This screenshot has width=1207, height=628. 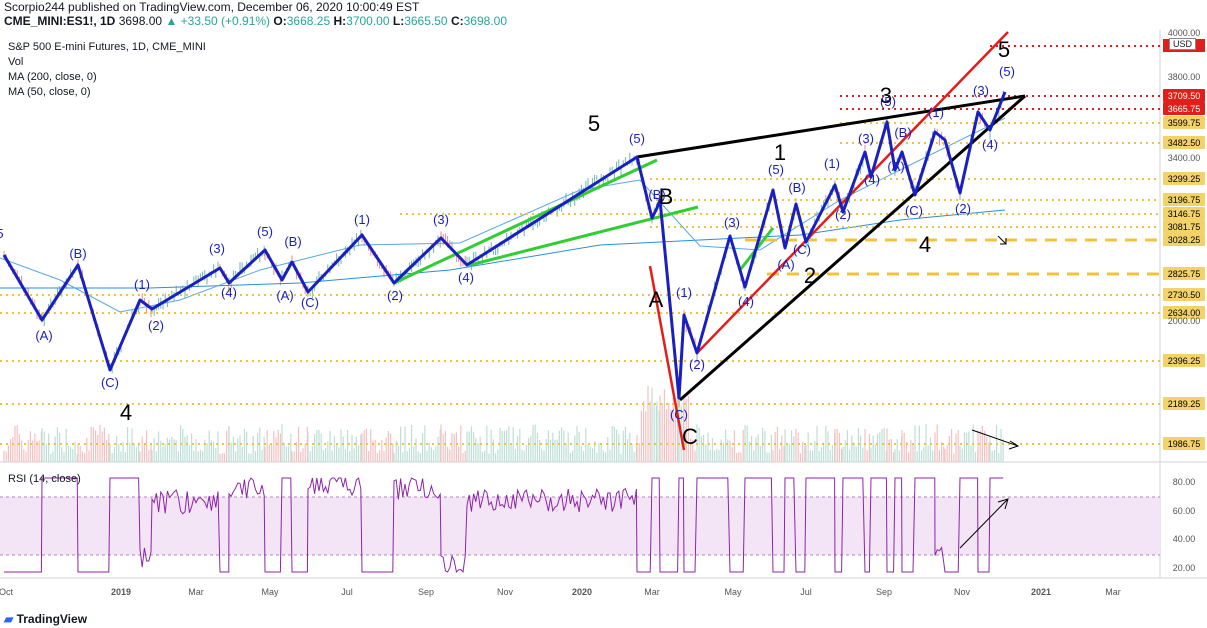 I want to click on level-label: 2189.25, so click(x=1184, y=404).